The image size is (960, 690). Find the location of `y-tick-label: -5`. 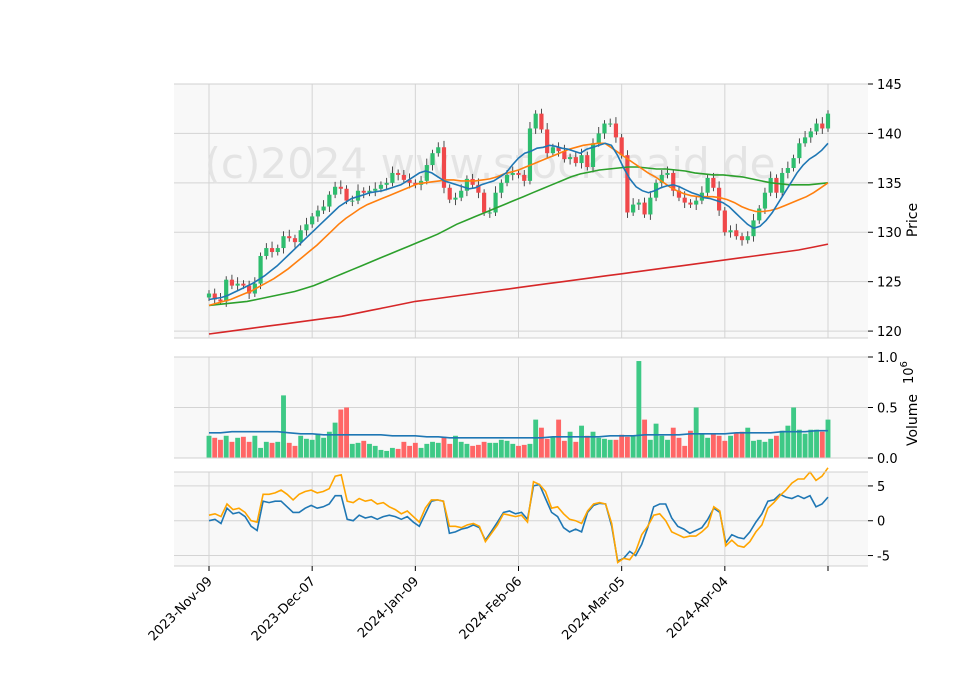

y-tick-label: -5 is located at coordinates (883, 557).